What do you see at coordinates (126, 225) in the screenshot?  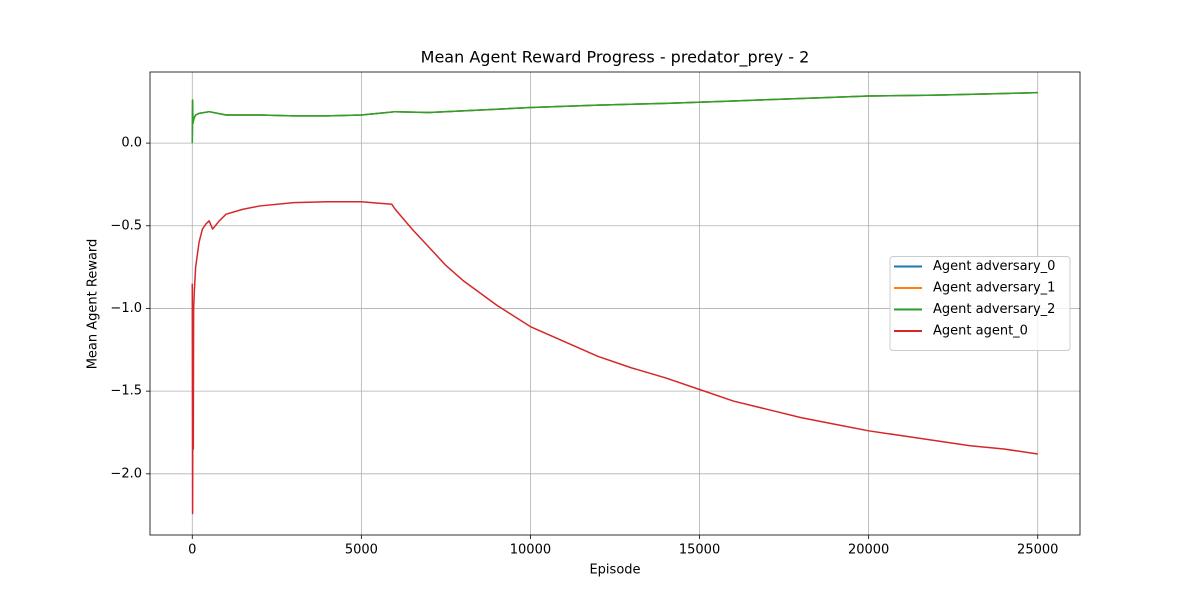 I see `y-tick-label: −0.5` at bounding box center [126, 225].